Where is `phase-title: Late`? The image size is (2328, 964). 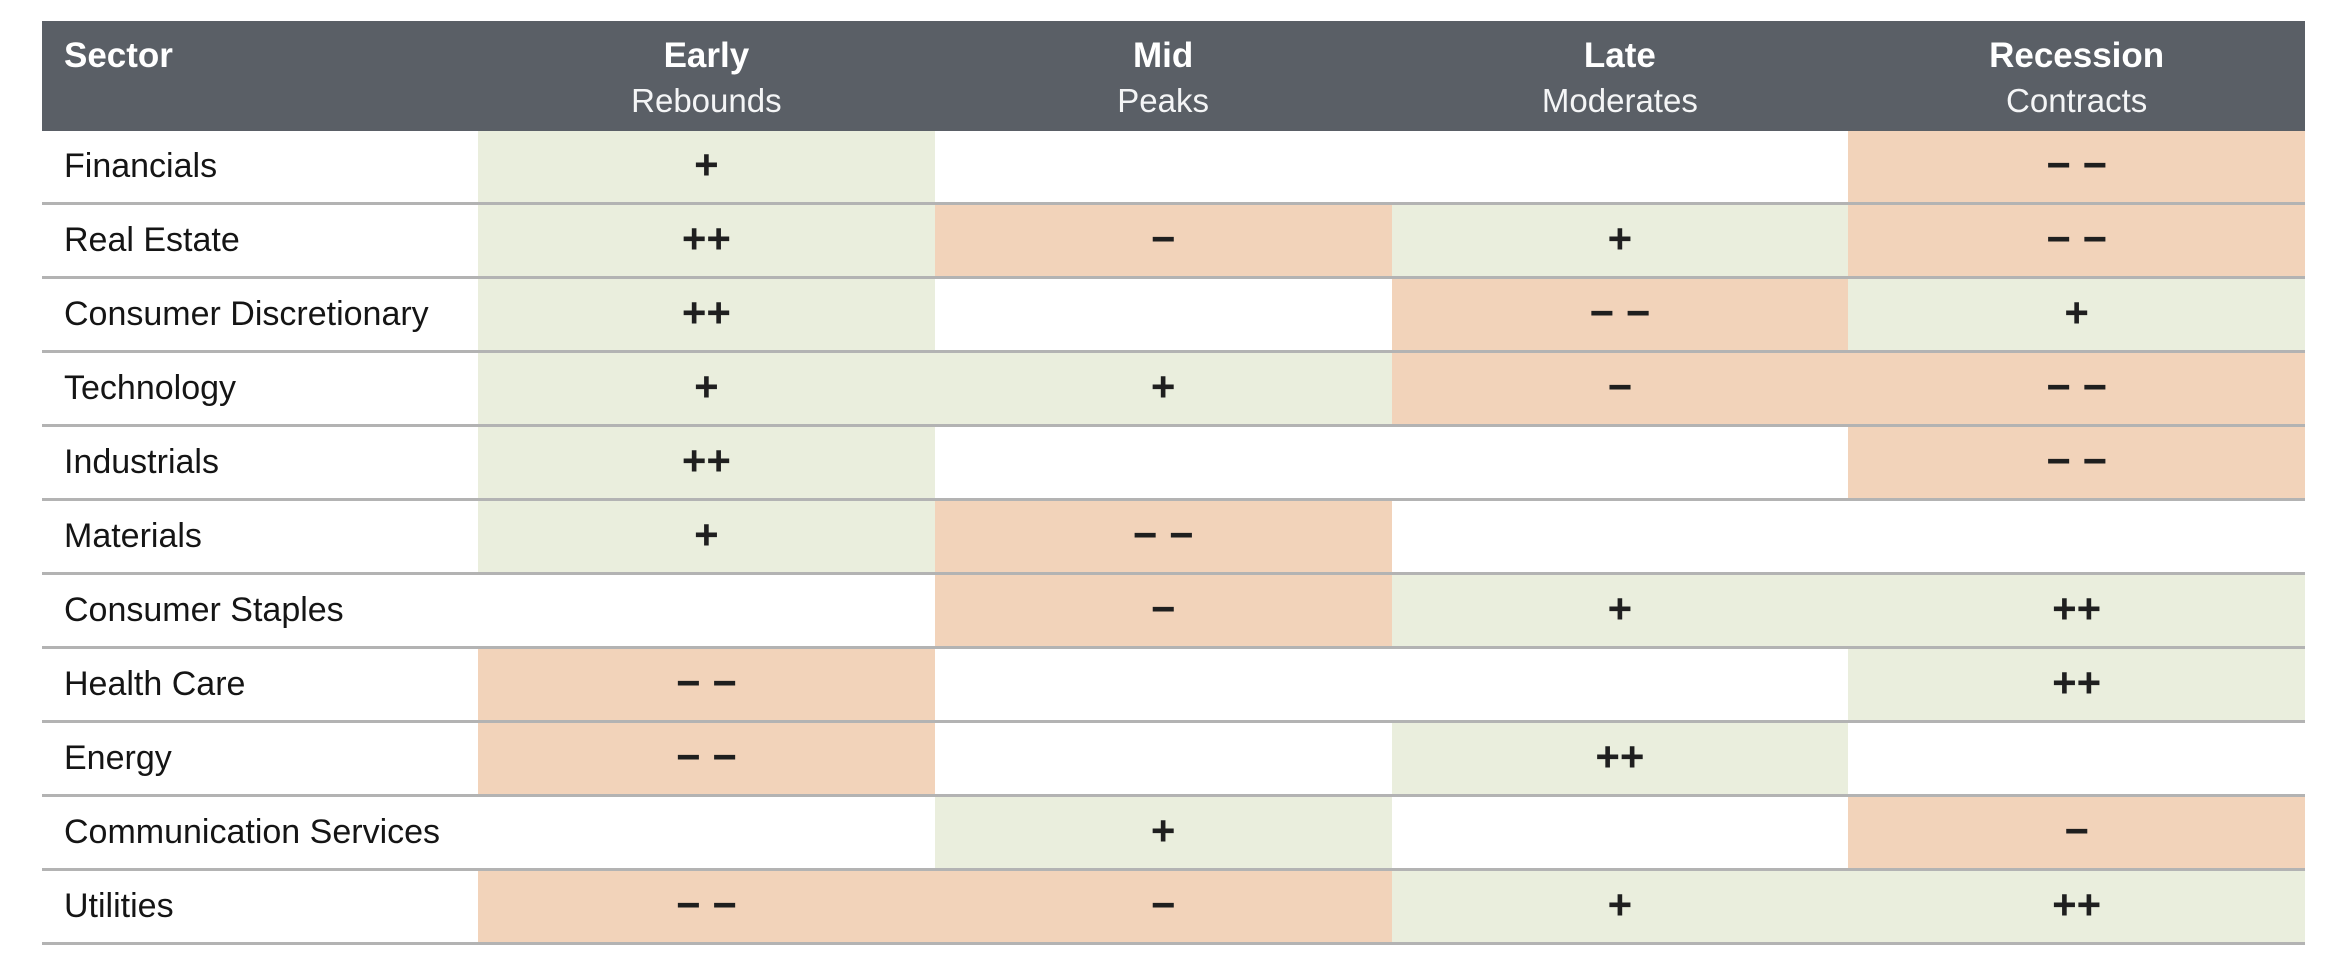 phase-title: Late is located at coordinates (1619, 55).